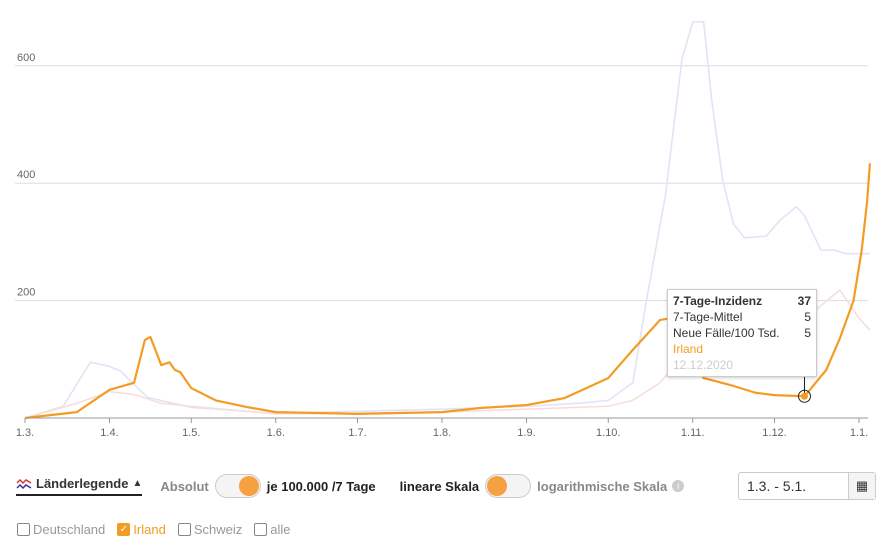 This screenshot has width=884, height=540. What do you see at coordinates (26, 175) in the screenshot?
I see `y-tick-label: 400` at bounding box center [26, 175].